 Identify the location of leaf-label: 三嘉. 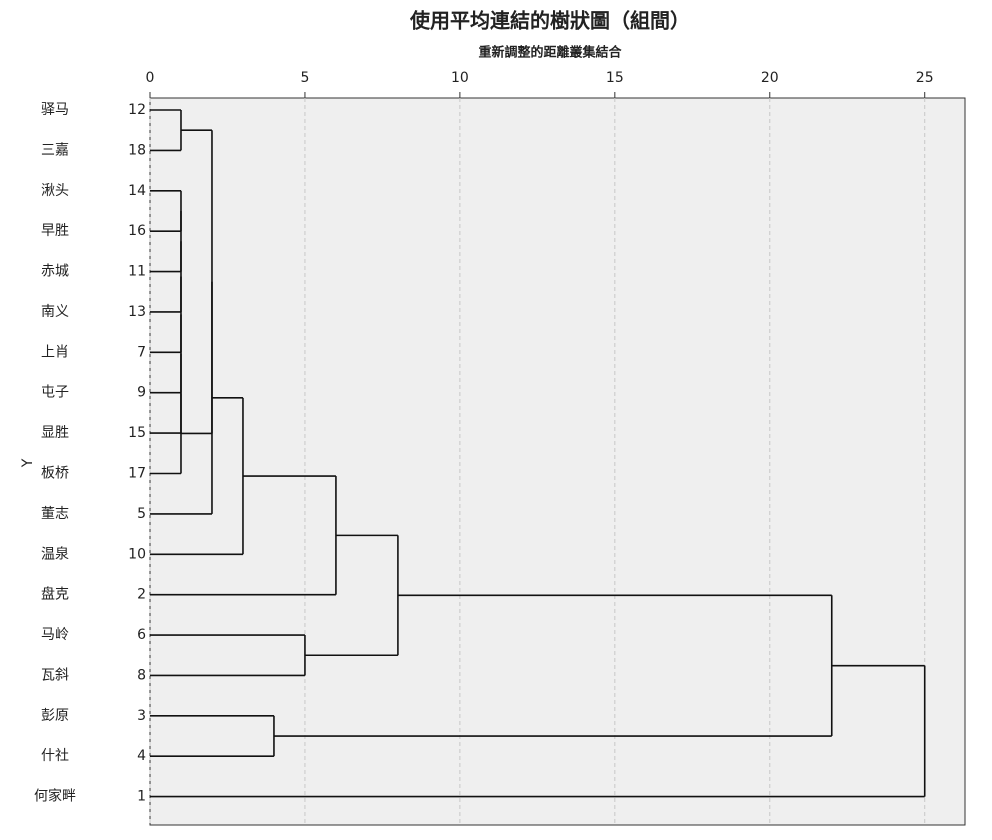
(55, 150).